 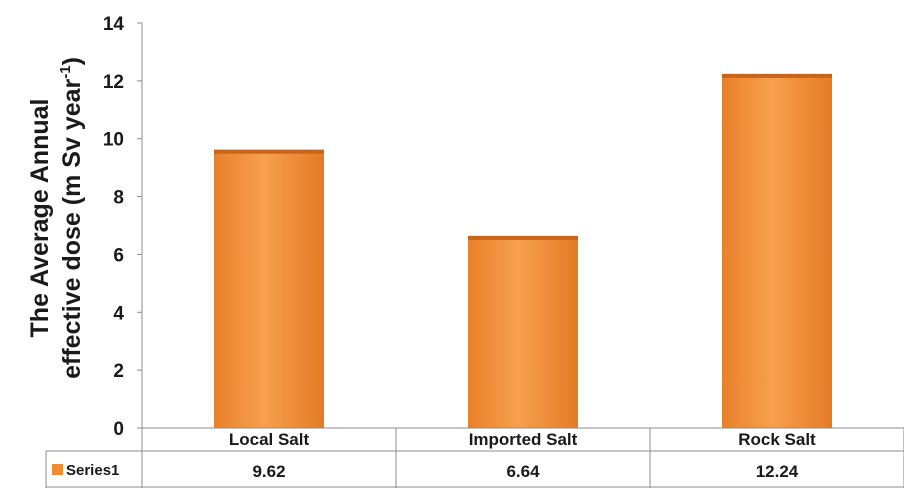 What do you see at coordinates (268, 471) in the screenshot?
I see `data-table-value: 9.62` at bounding box center [268, 471].